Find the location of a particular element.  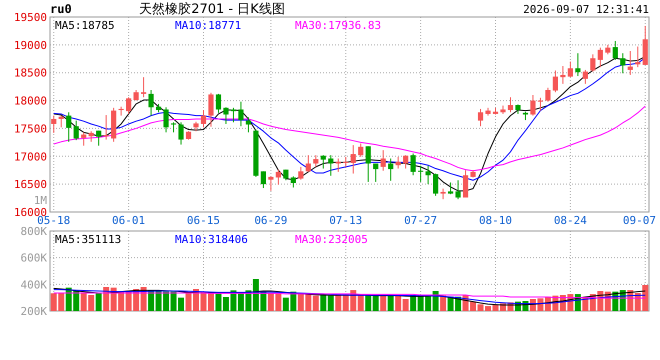

y-tick-label: 17500 is located at coordinates (30, 129).